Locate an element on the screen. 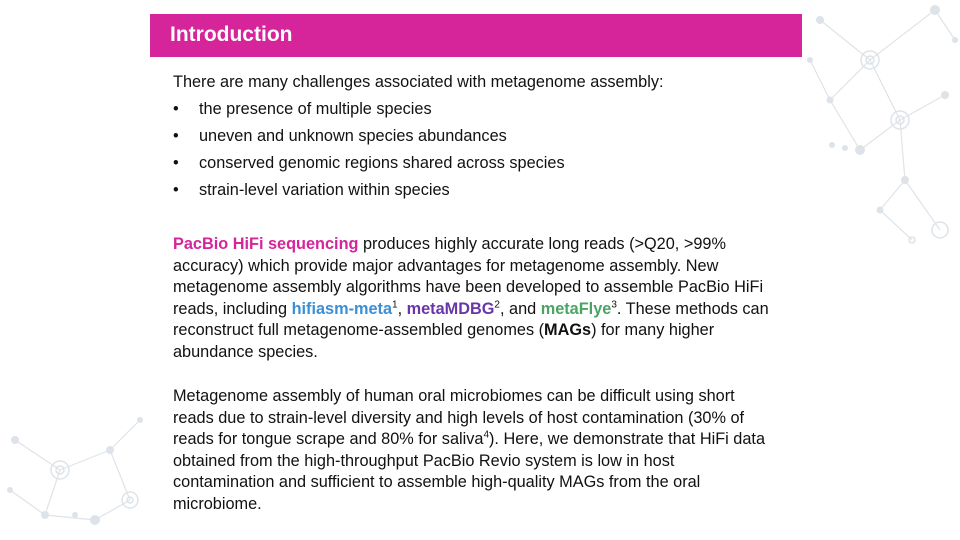 The width and height of the screenshot is (960, 540). list-item: • uneven and unknown species abundances is located at coordinates (473, 137).